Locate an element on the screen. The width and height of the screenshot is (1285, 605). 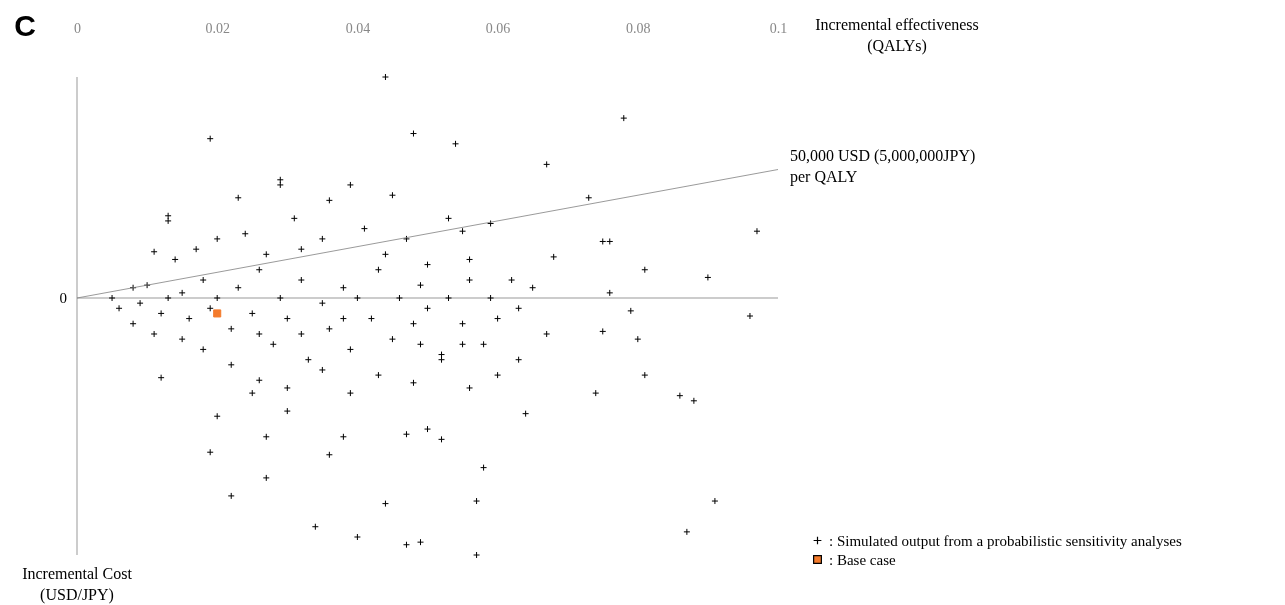
x-tick-label: 0.1 is located at coordinates (778, 28).